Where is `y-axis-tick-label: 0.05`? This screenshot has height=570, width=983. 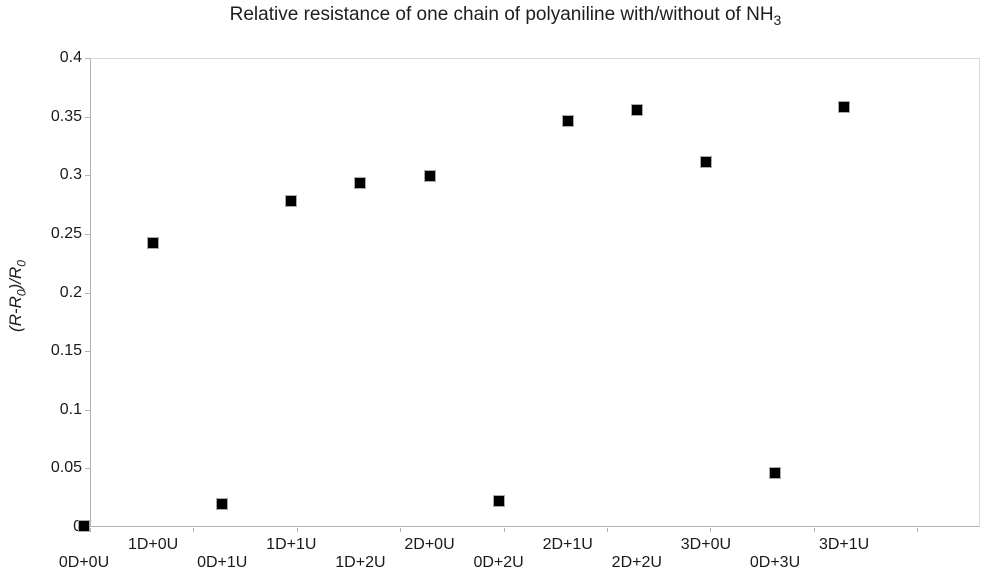
y-axis-tick-label: 0.05 is located at coordinates (66, 468).